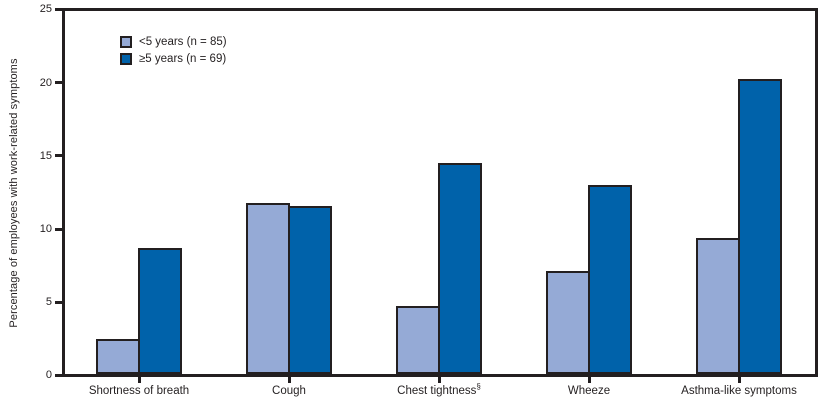 Image resolution: width=822 pixels, height=409 pixels. What do you see at coordinates (568, 322) in the screenshot?
I see `bar-lt5y-wheeze` at bounding box center [568, 322].